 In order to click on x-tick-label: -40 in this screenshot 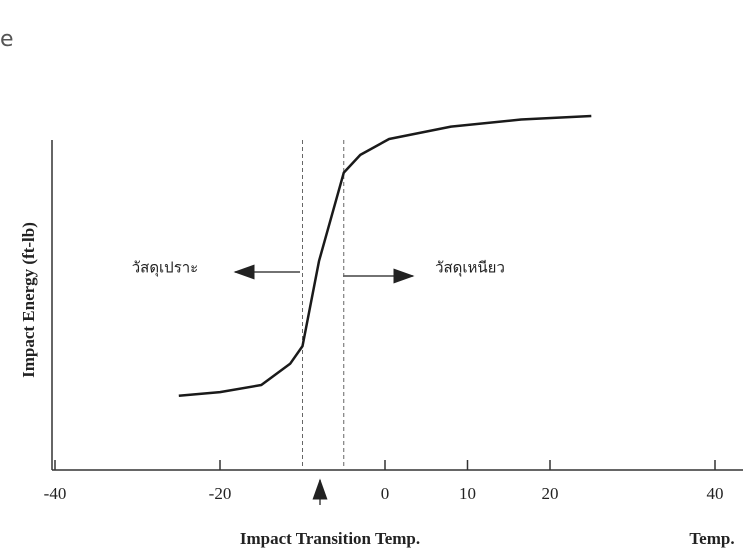, I will do `click(55, 493)`.